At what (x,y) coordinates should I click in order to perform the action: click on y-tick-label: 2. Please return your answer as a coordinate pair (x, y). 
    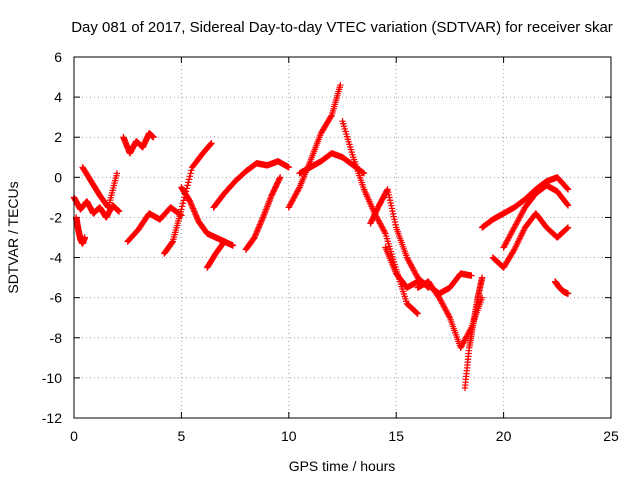
    Looking at the image, I should click on (58, 137).